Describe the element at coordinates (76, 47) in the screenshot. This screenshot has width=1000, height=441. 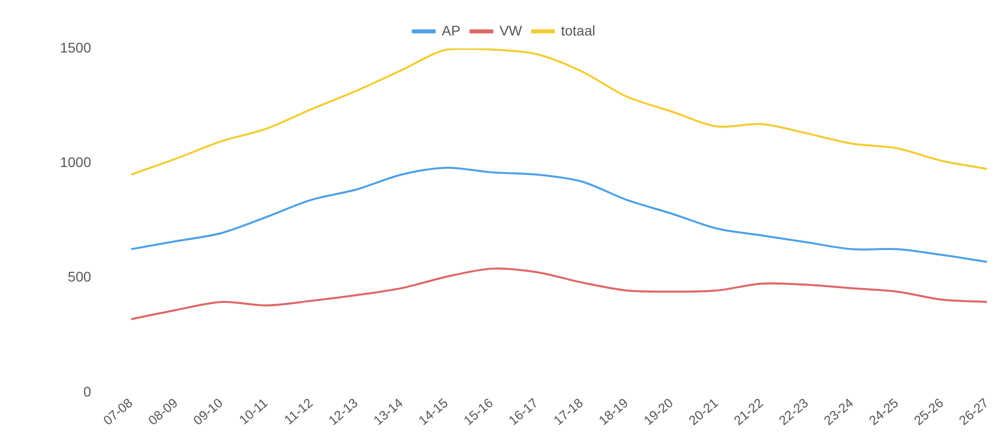
I see `y-tick-label: 1500` at that location.